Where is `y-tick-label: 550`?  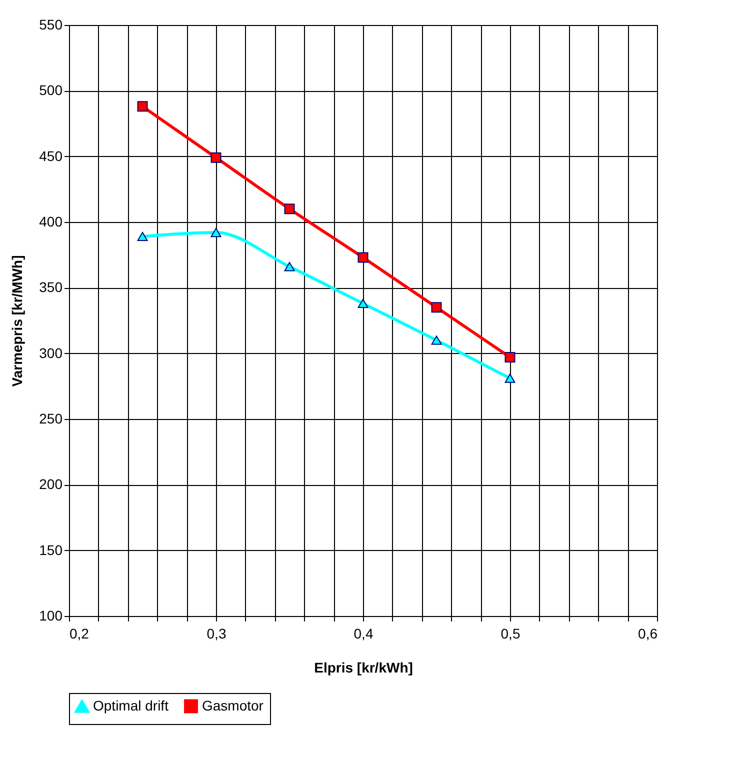
y-tick-label: 550 is located at coordinates (51, 24).